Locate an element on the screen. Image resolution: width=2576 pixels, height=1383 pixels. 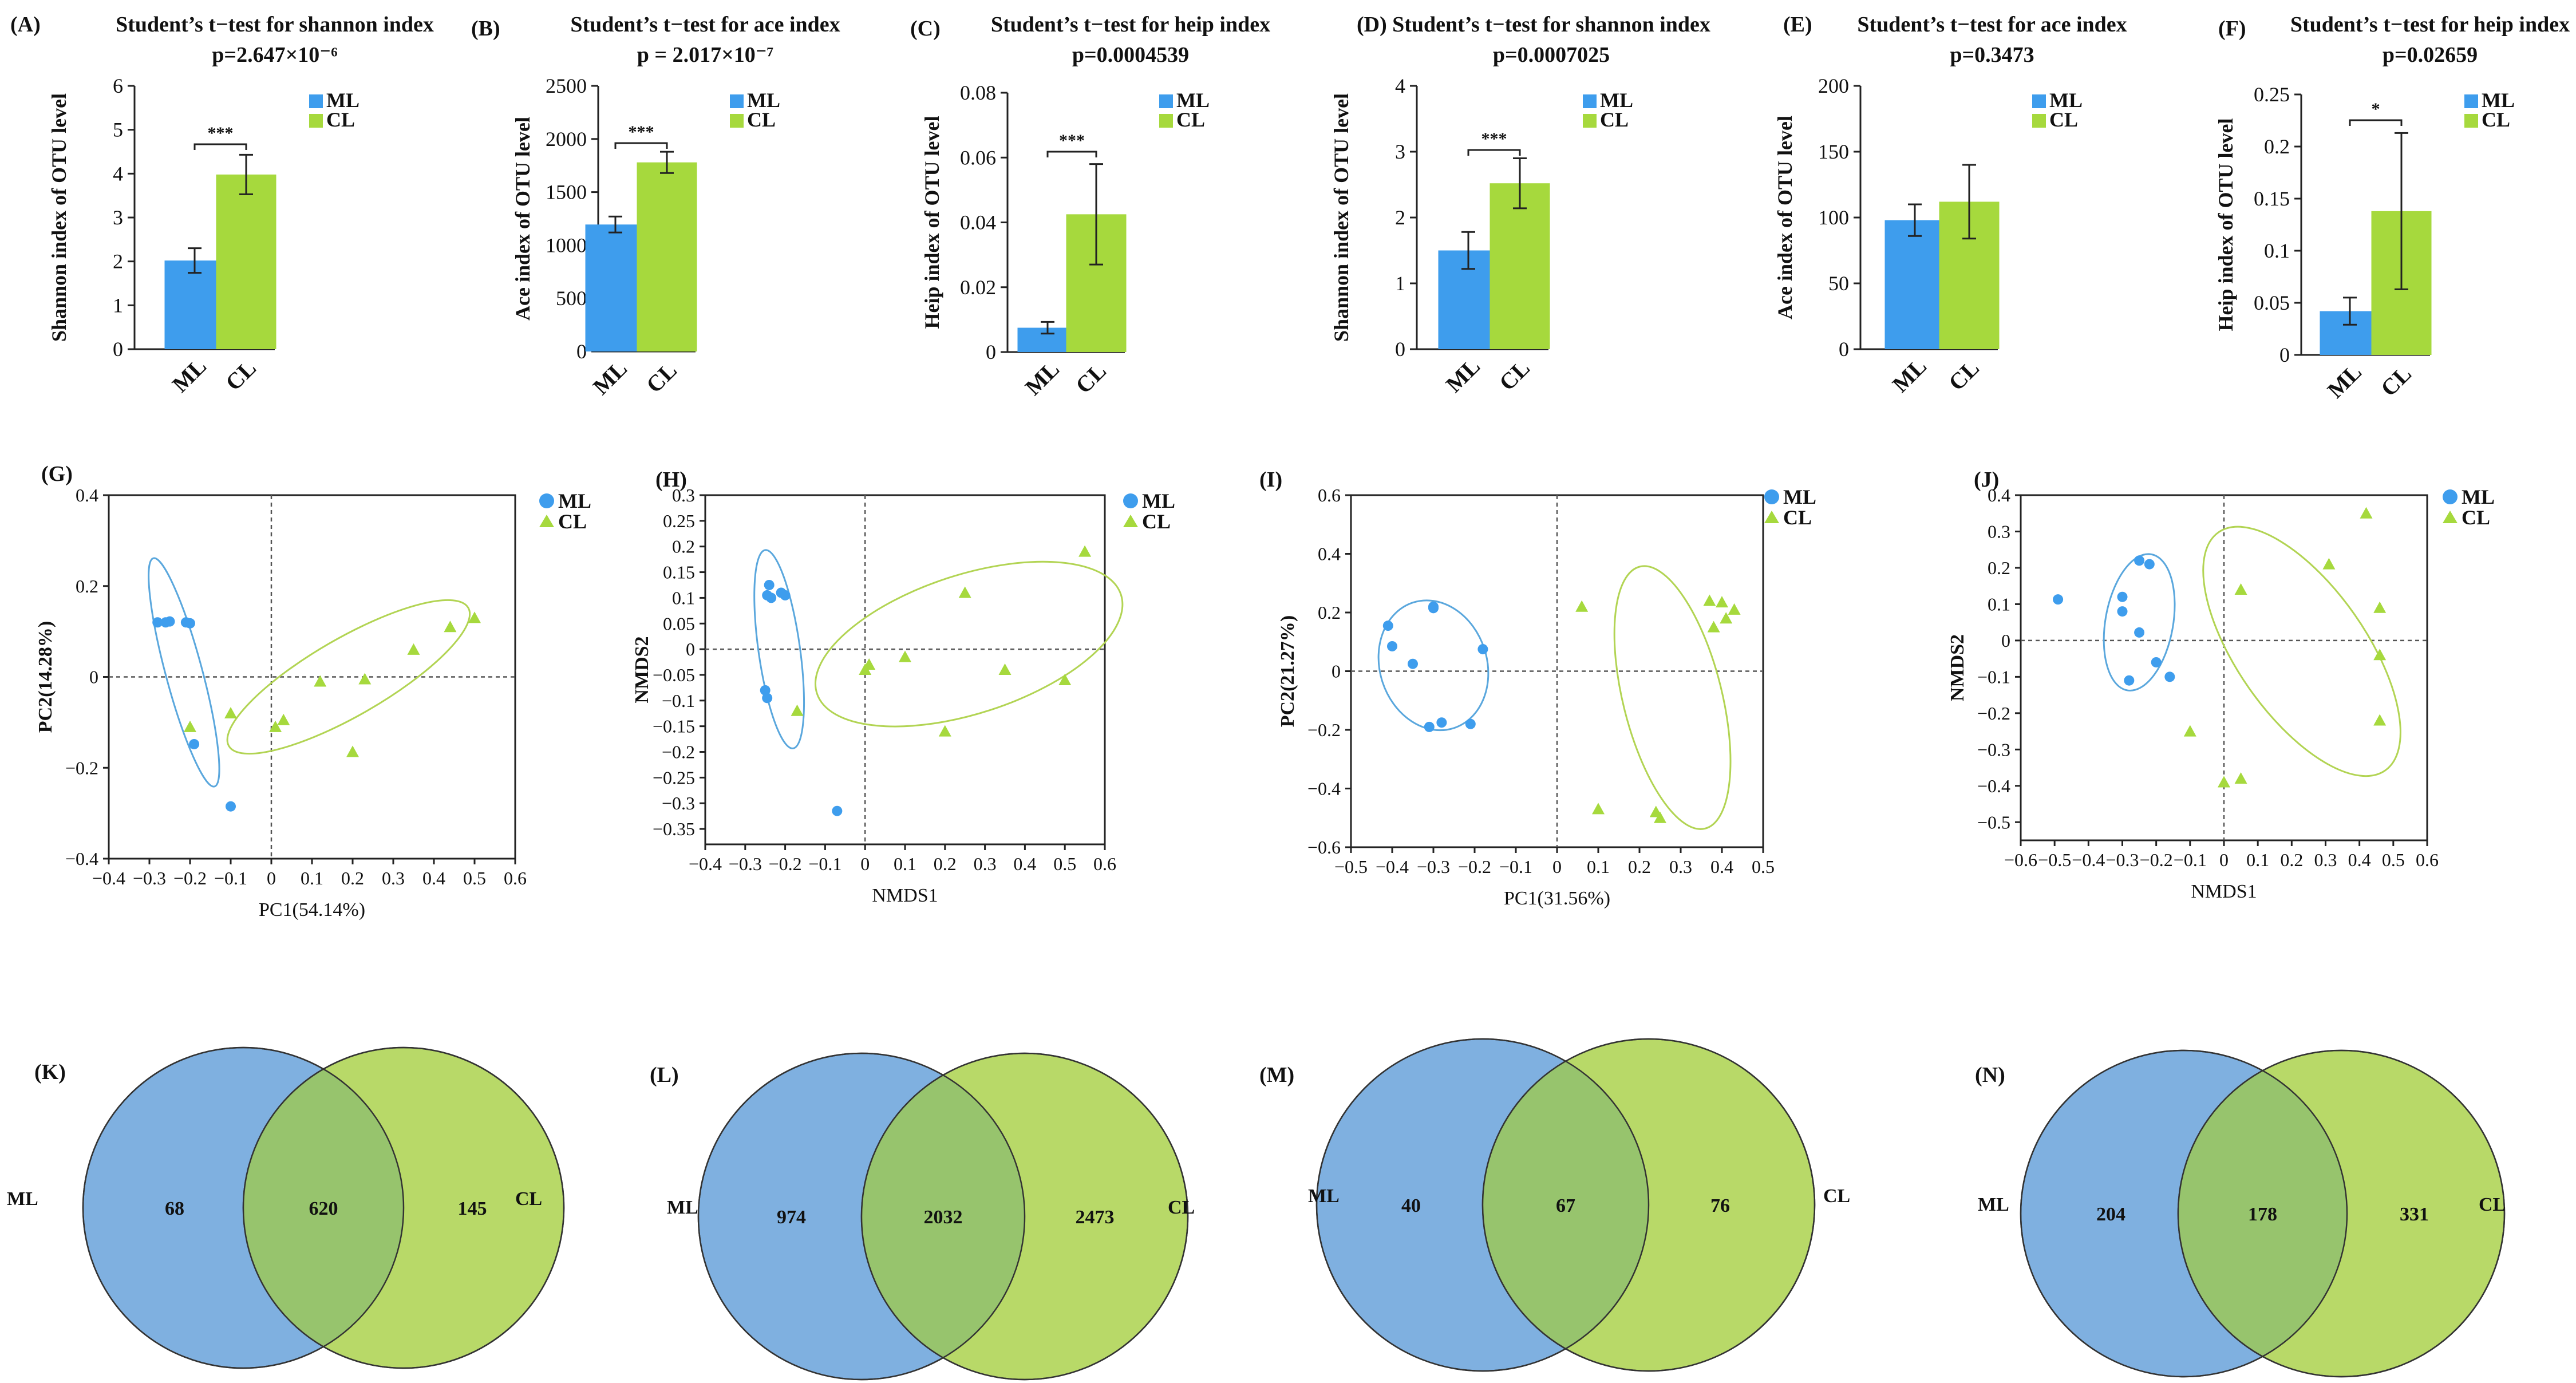
panel-label: (L) is located at coordinates (664, 1075).